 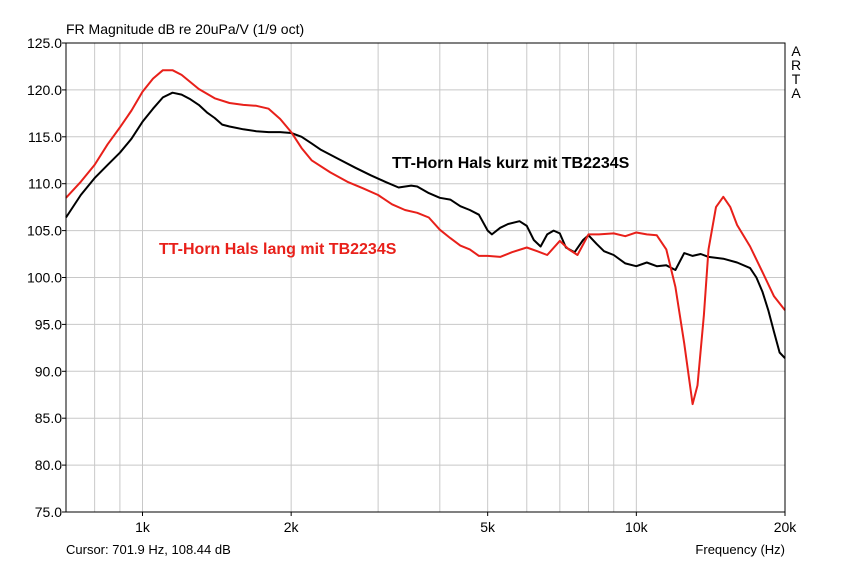 What do you see at coordinates (488, 527) in the screenshot?
I see `x-tick-label: 5k` at bounding box center [488, 527].